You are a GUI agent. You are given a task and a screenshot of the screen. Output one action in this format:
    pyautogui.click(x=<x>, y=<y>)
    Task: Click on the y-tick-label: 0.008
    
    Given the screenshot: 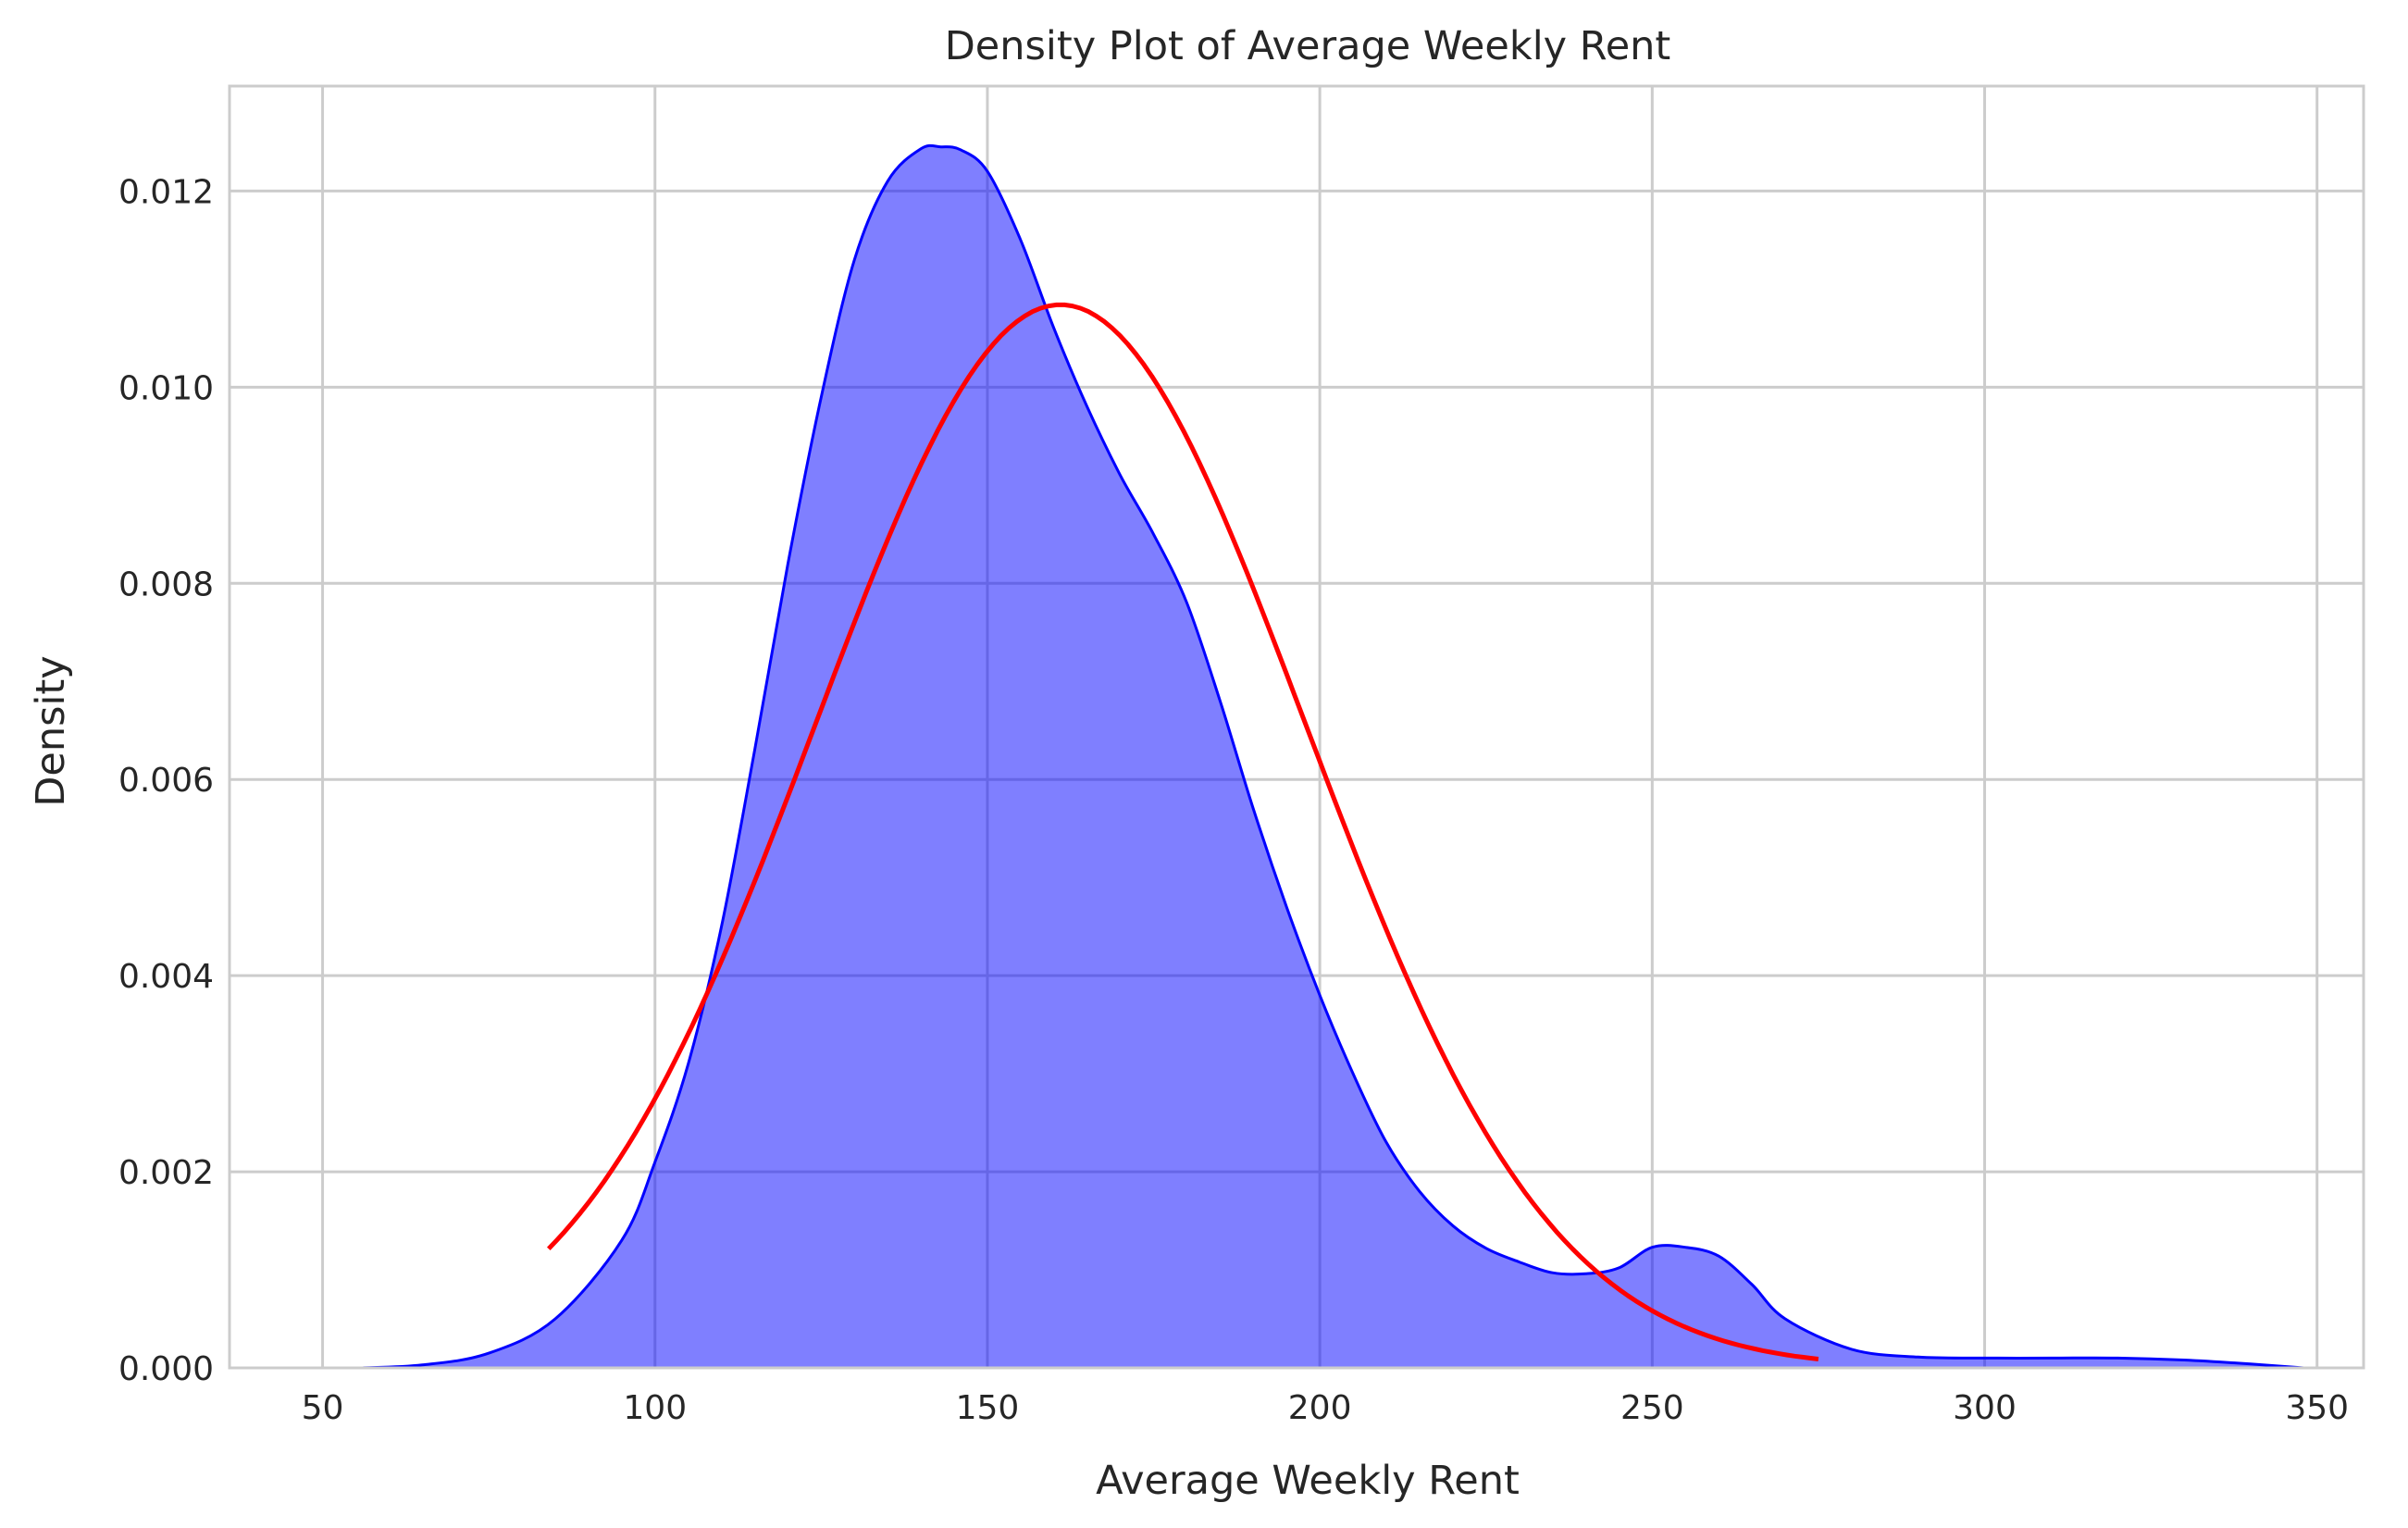 What is the action you would take?
    pyautogui.click(x=166, y=584)
    